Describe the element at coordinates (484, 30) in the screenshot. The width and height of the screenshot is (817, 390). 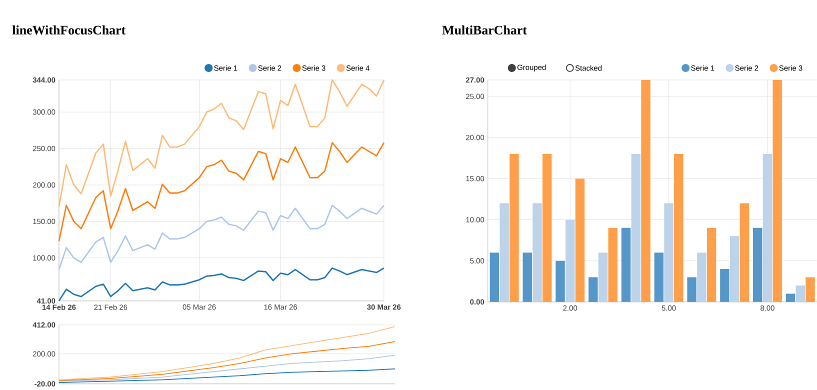
I see `chart-title: MultiBarChart` at that location.